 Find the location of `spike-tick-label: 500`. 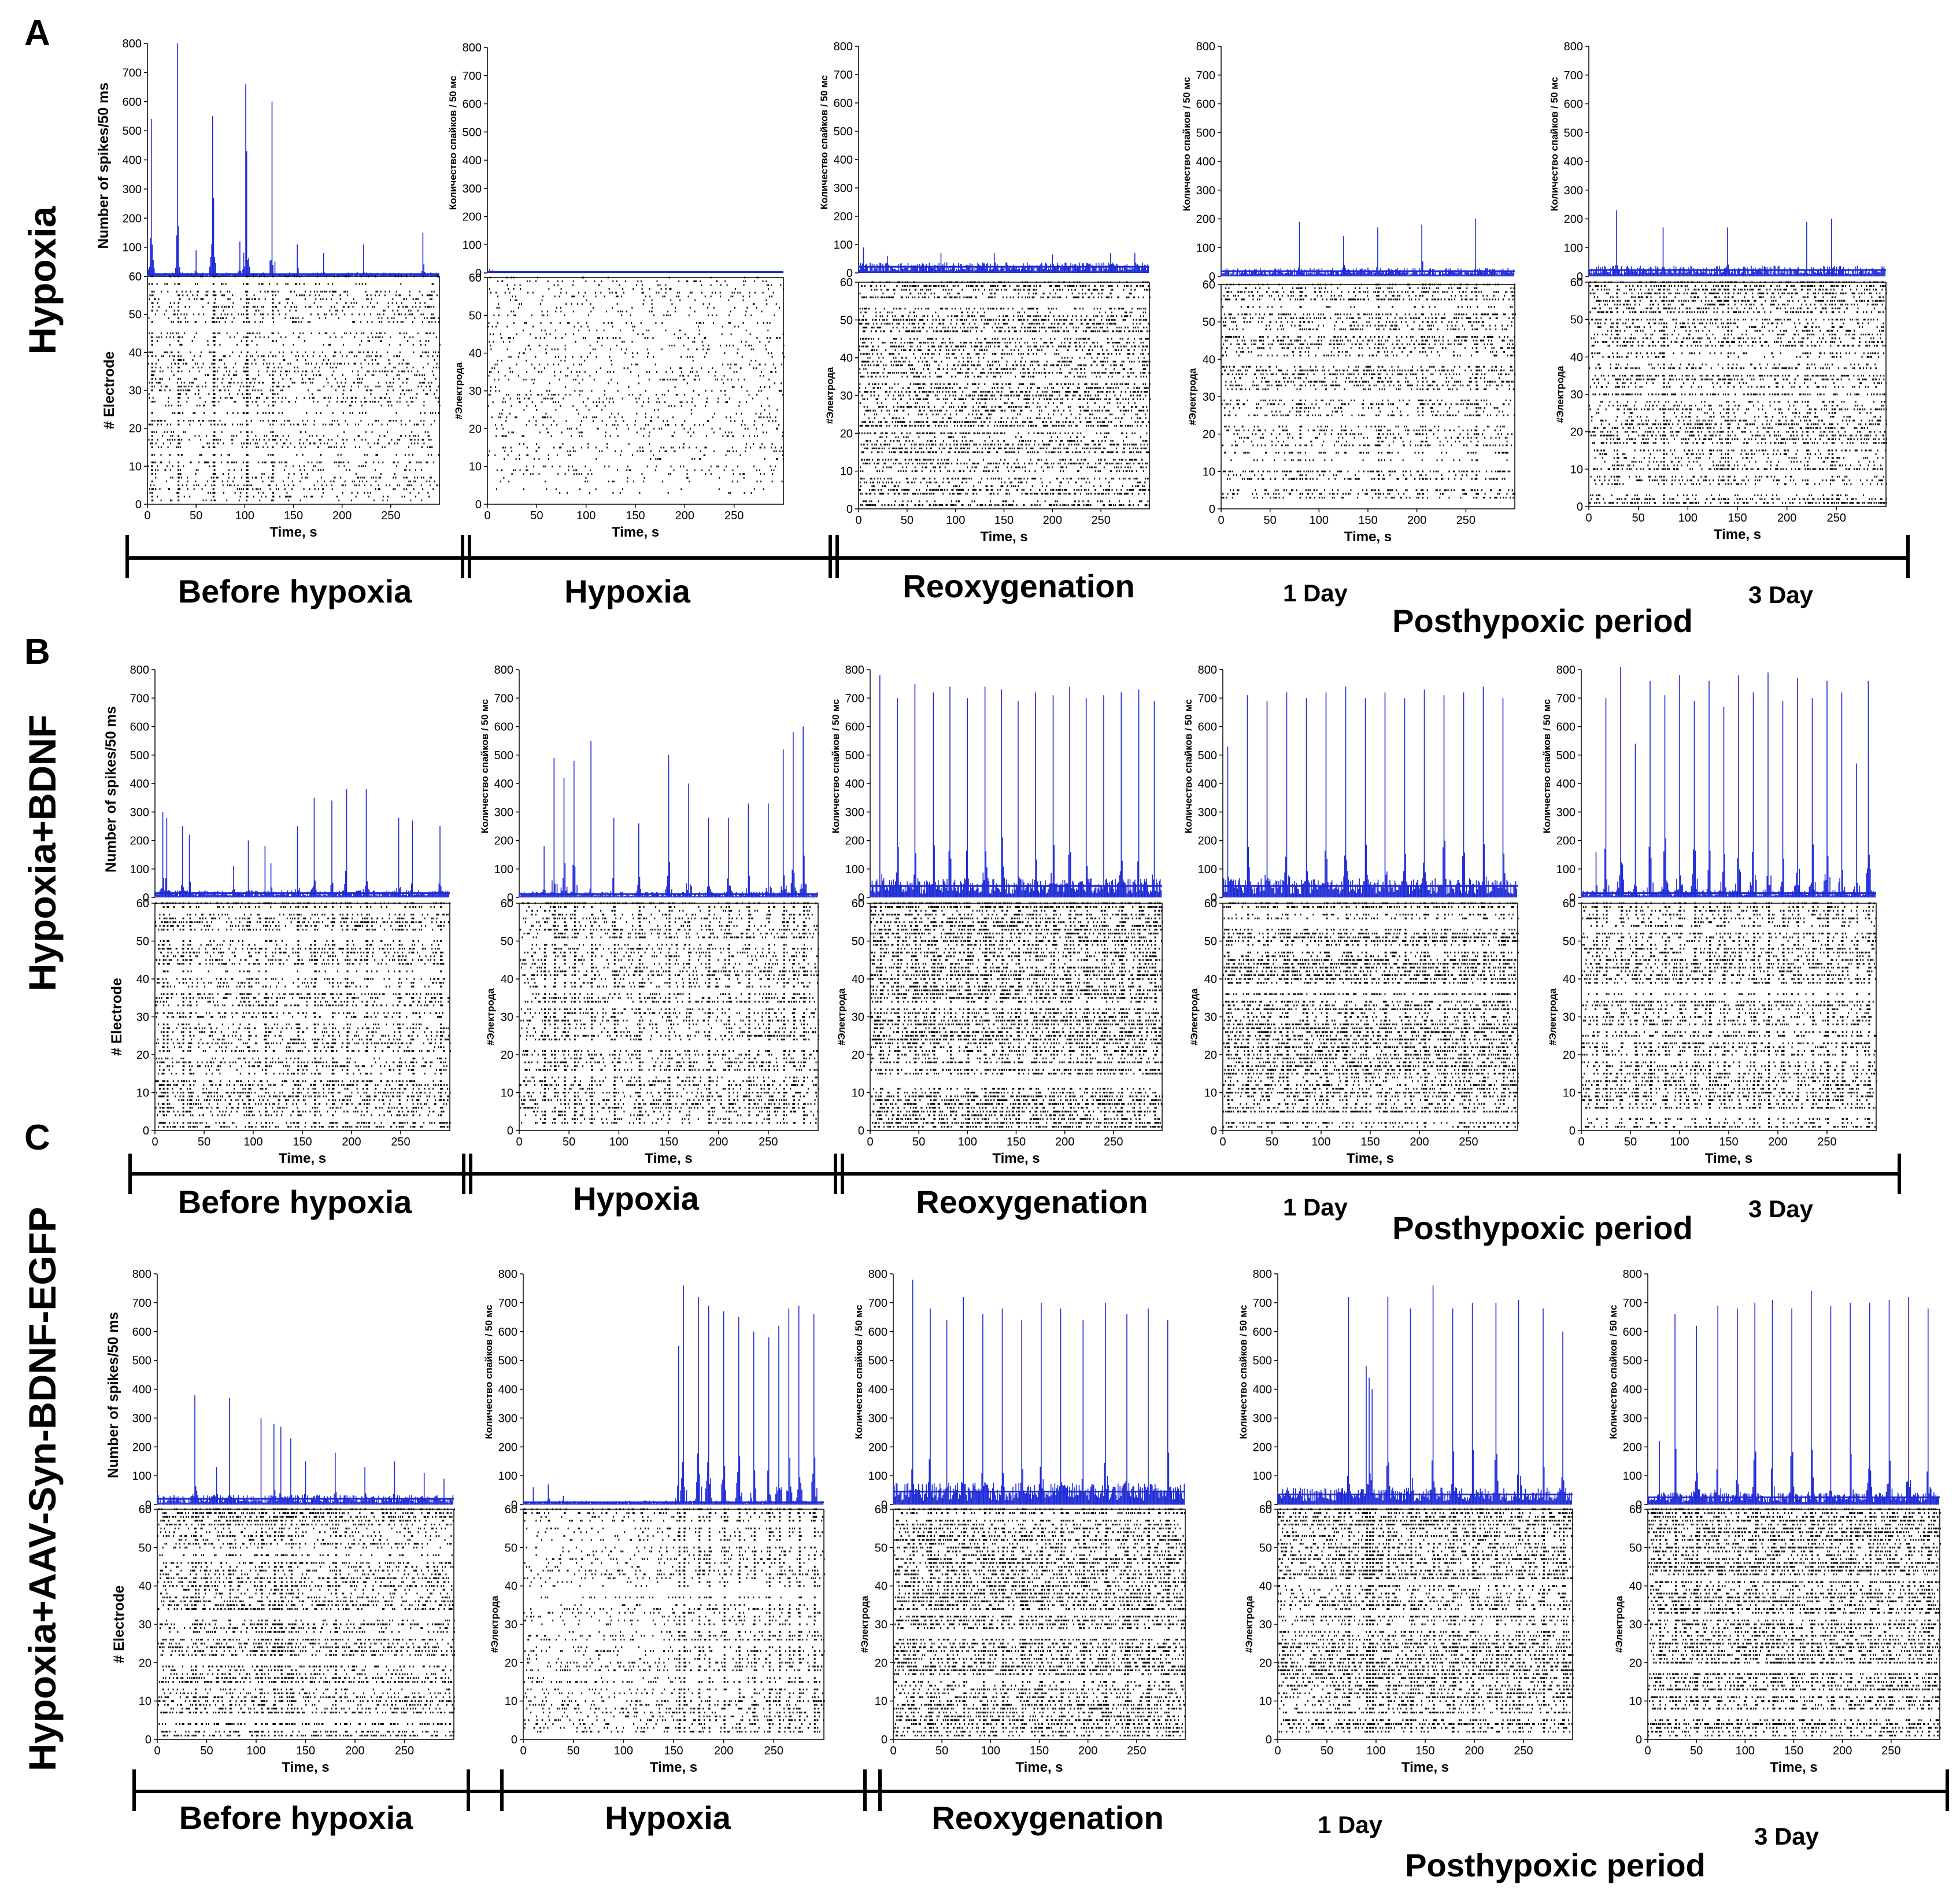

spike-tick-label: 500 is located at coordinates (1262, 1361).